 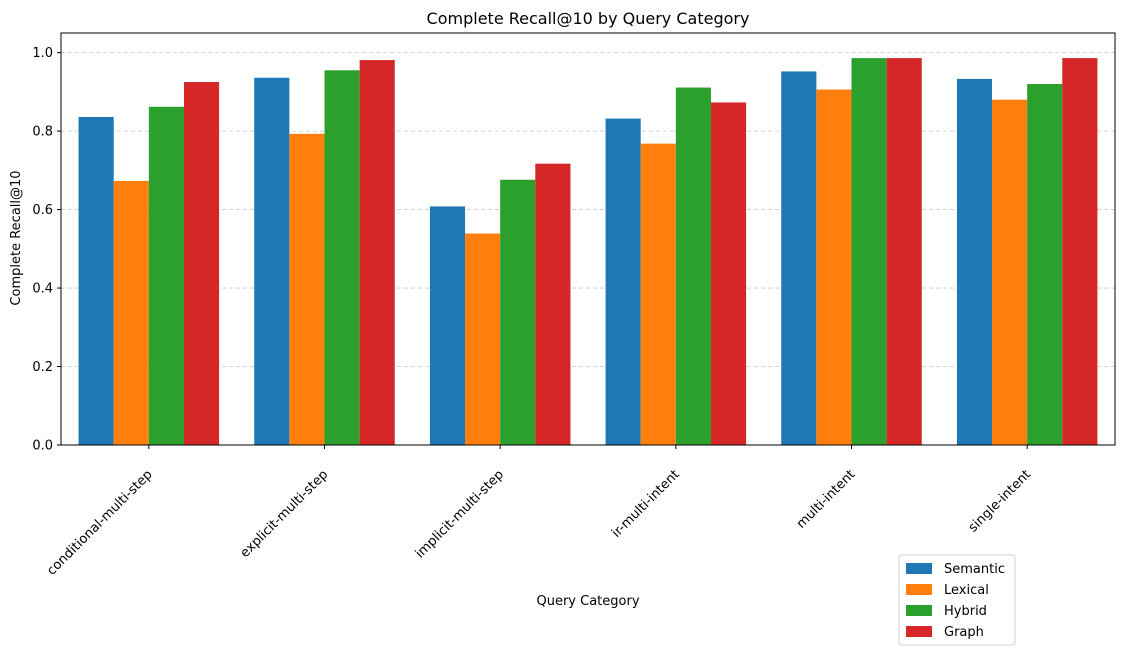 I want to click on y-tick-label: 1.0, so click(x=42, y=53).